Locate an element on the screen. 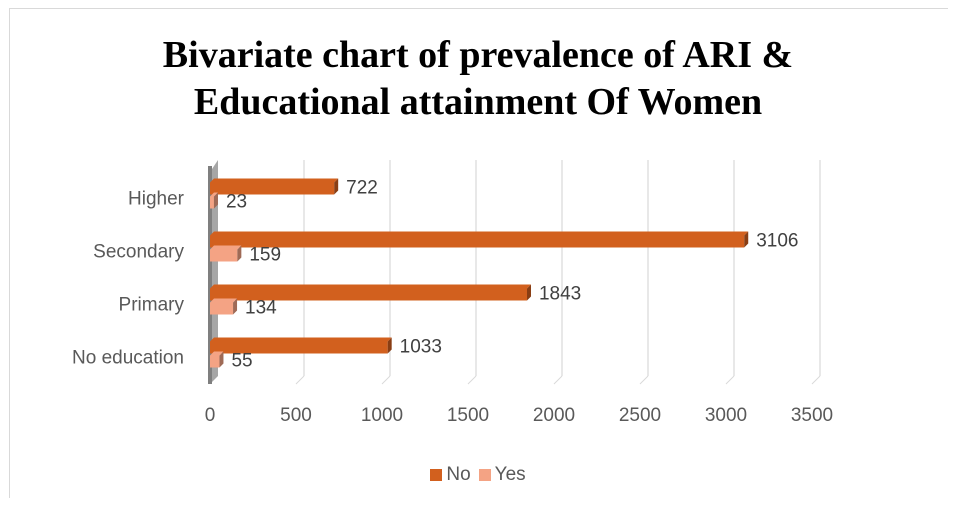 The height and width of the screenshot is (506, 956). legend-item-no: No is located at coordinates (450, 475).